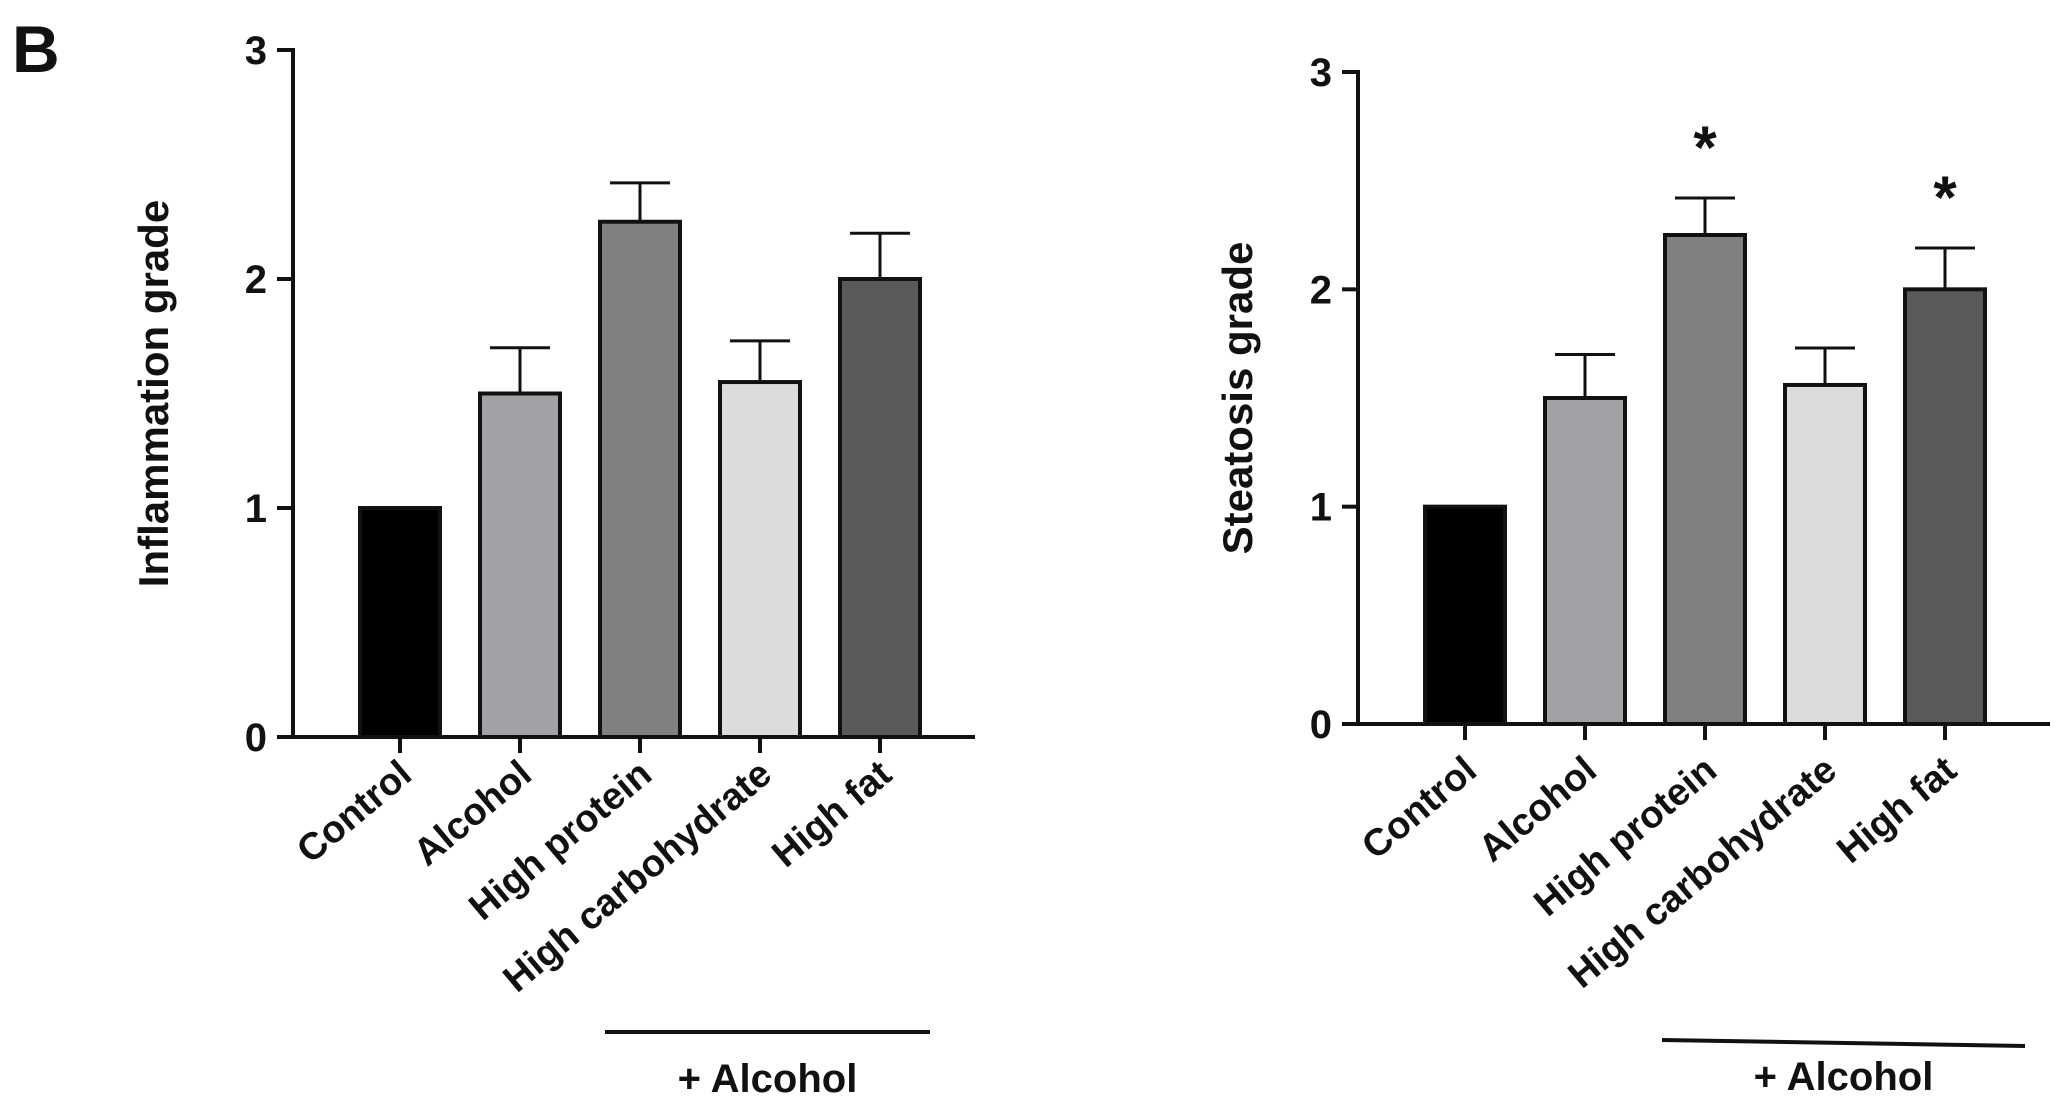 This screenshot has width=2063, height=1115. What do you see at coordinates (1945, 197) in the screenshot?
I see `significance-marker-high-fat: *` at bounding box center [1945, 197].